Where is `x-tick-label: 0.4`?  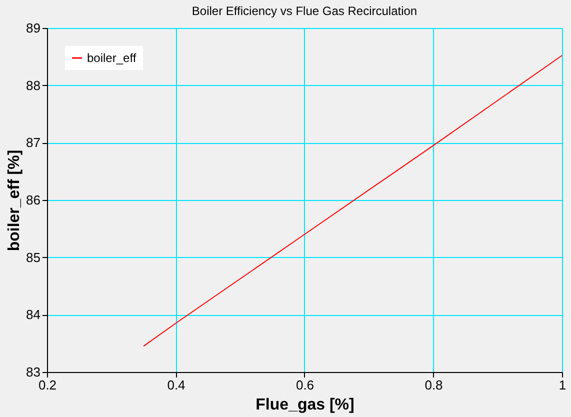 x-tick-label: 0.4 is located at coordinates (176, 385).